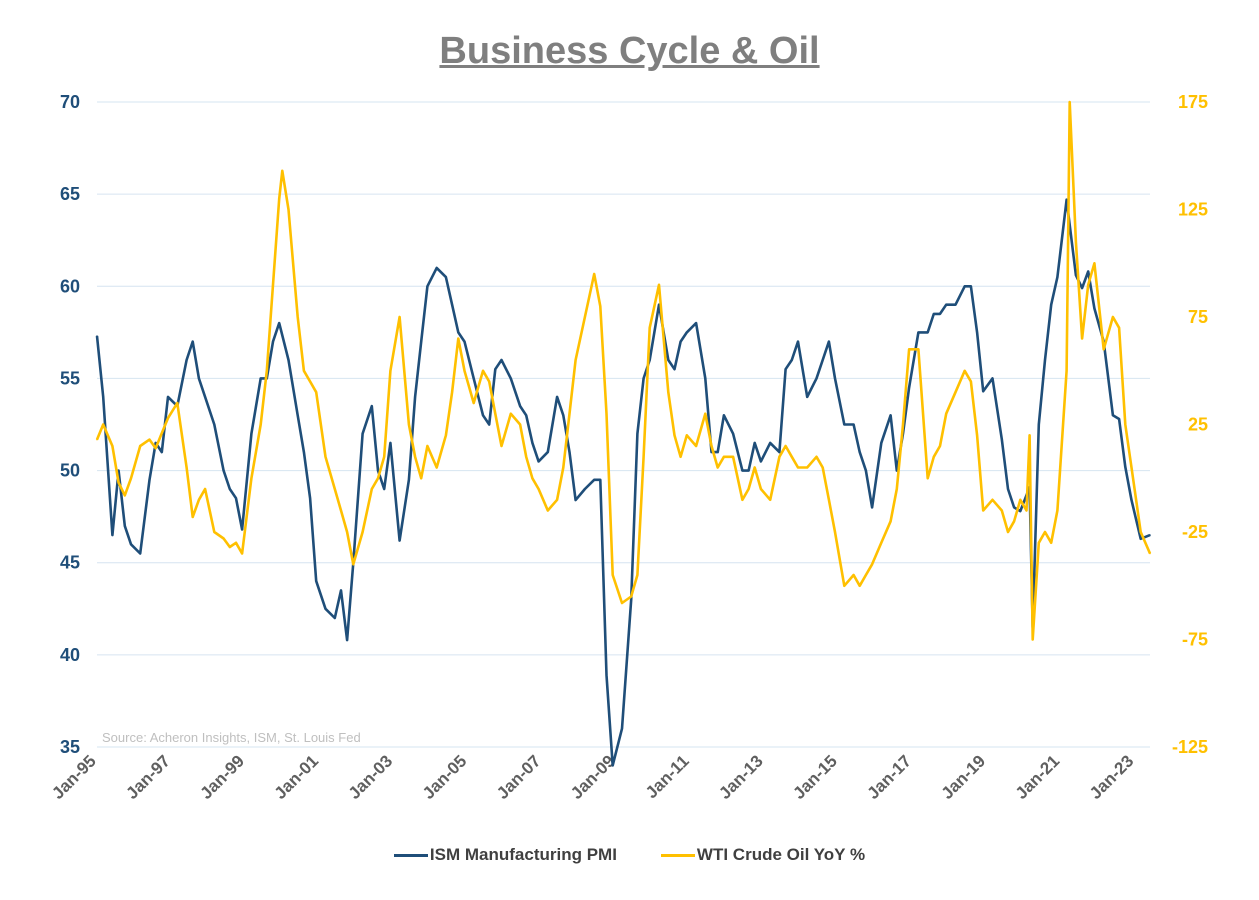  I want to click on x-tick-label: Jan-19, so click(964, 777).